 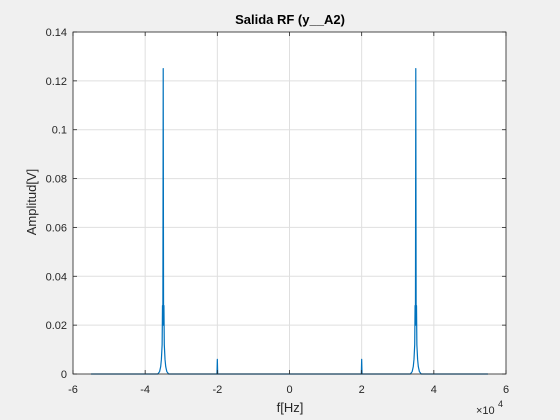 What do you see at coordinates (56, 82) in the screenshot?
I see `y-tick-label: 0.12` at bounding box center [56, 82].